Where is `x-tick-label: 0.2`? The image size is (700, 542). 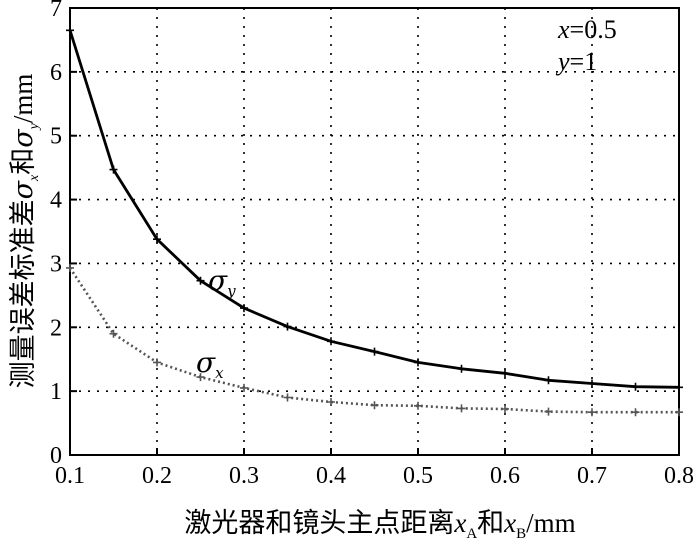 x-tick-label: 0.2 is located at coordinates (157, 476).